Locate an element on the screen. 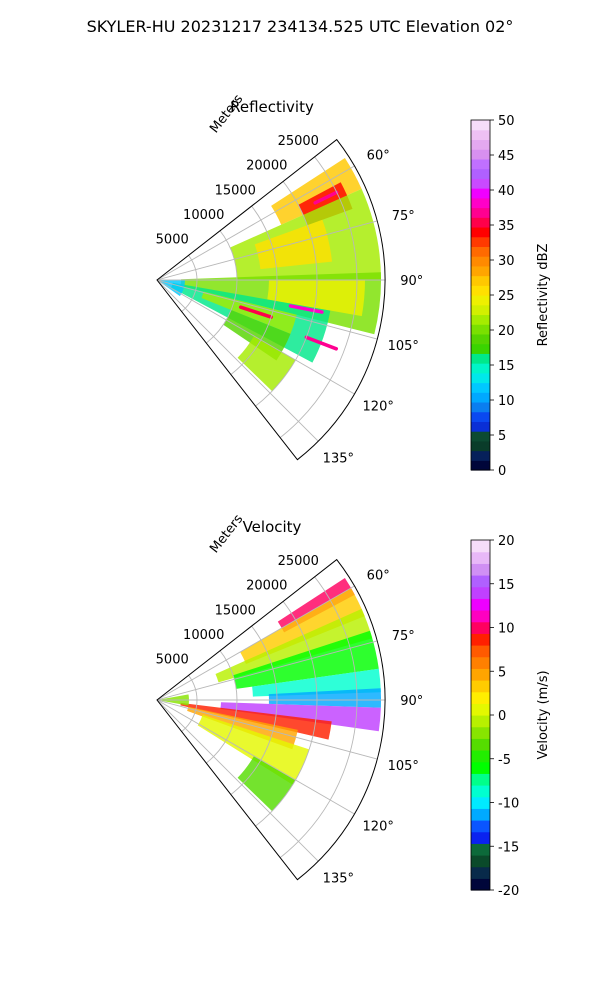 The width and height of the screenshot is (600, 1000). reflectivity-azimuth-tick-4: 120° is located at coordinates (378, 406).